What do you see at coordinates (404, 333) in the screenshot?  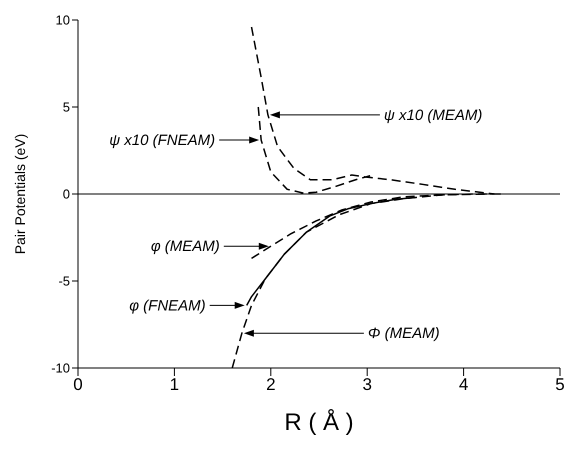 I see `annotation: Φ (MEAM)` at bounding box center [404, 333].